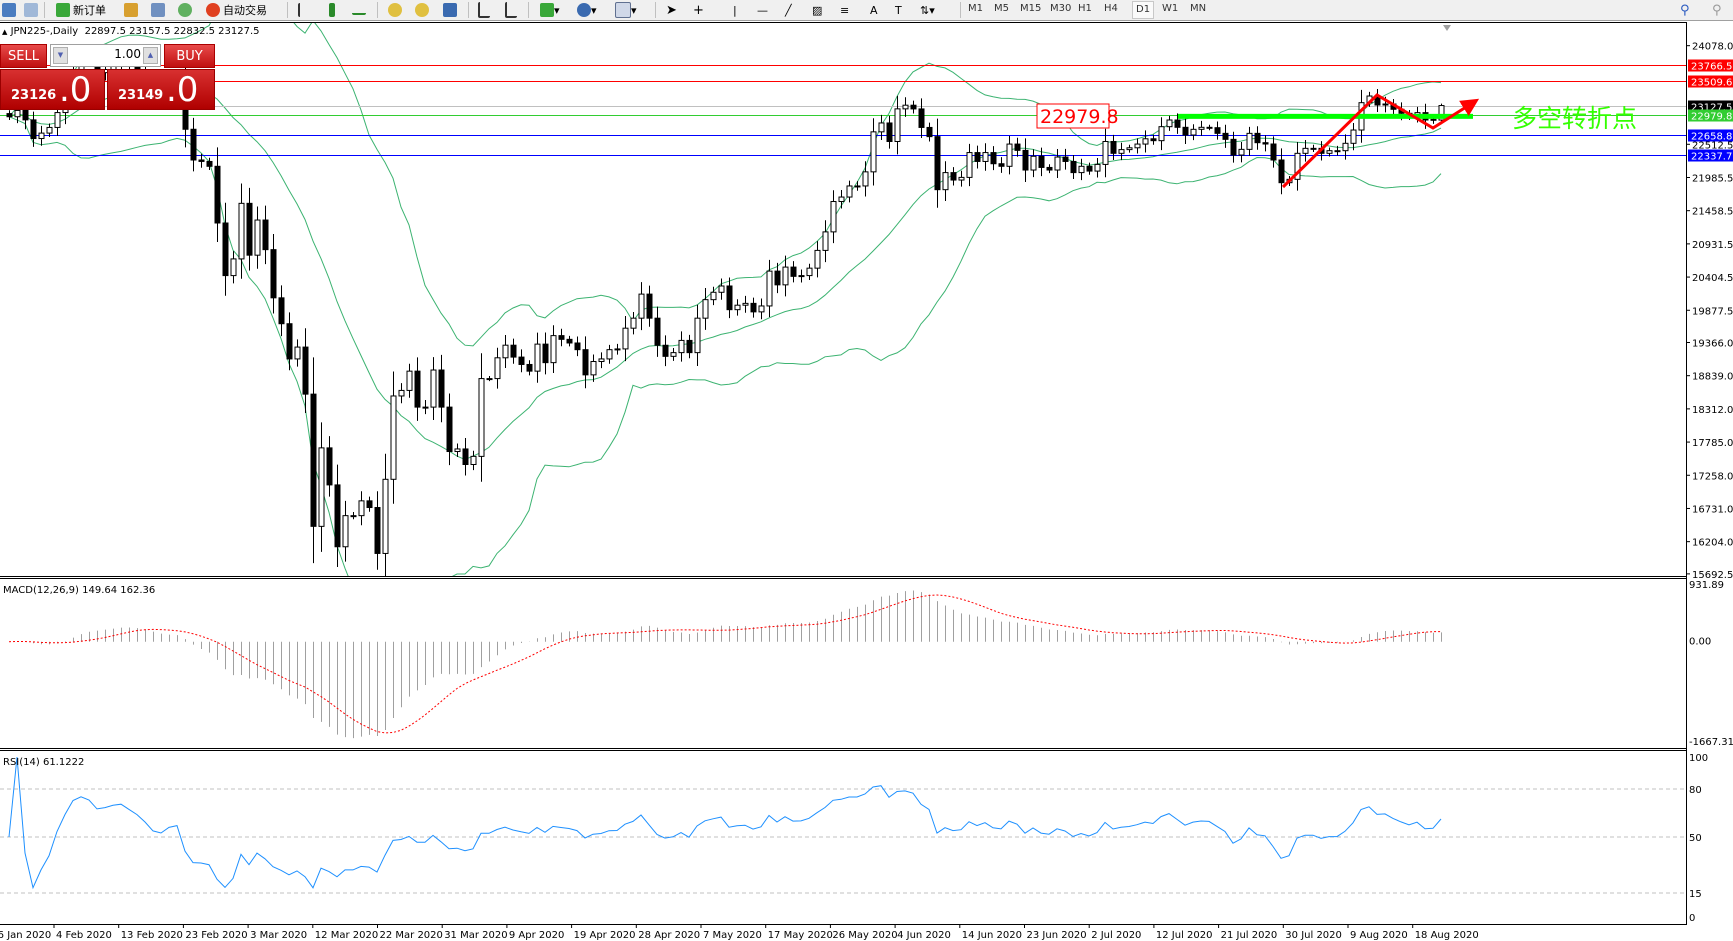 The height and width of the screenshot is (941, 1733). I want to click on increase-lot-button: ▲, so click(150, 55).